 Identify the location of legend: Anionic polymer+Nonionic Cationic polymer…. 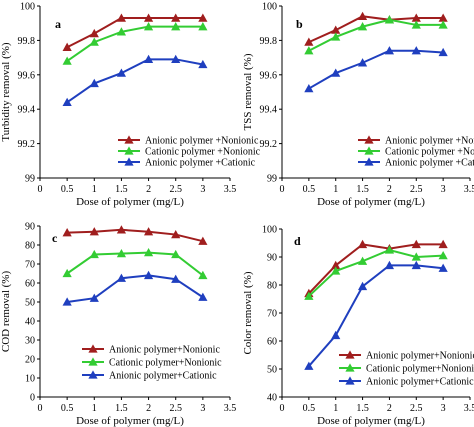
(406, 369).